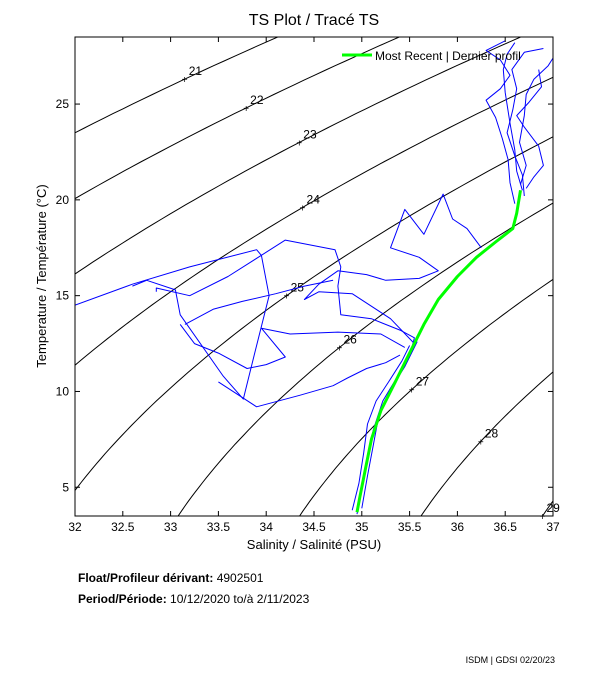  I want to click on y-tick-label: 5, so click(65, 487).